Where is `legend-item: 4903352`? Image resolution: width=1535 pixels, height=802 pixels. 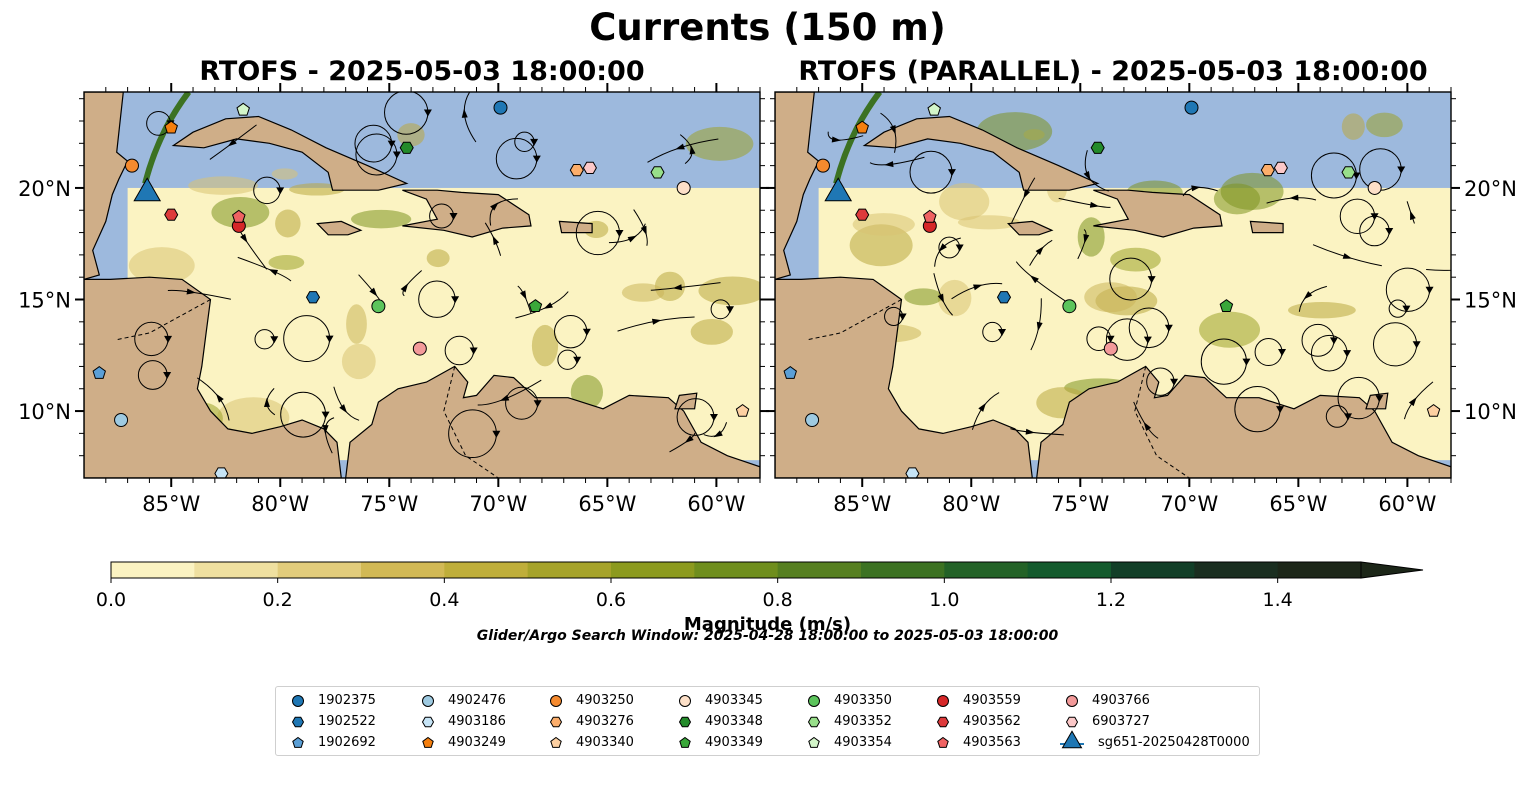 legend-item: 4903352 is located at coordinates (847, 721).